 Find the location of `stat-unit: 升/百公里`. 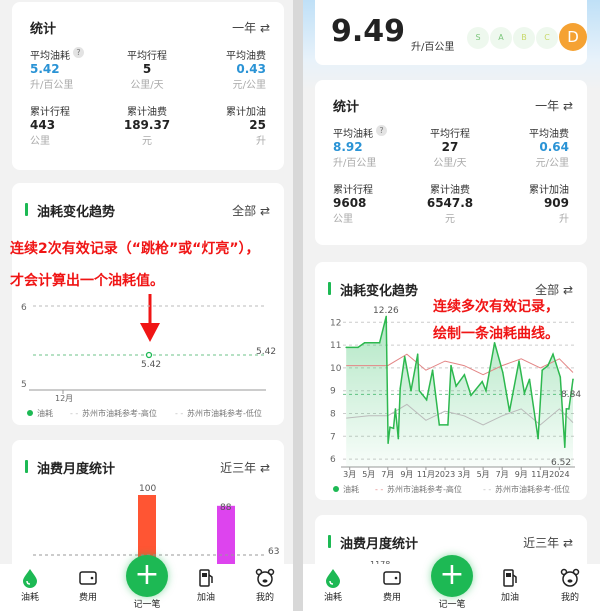

stat-unit: 升/百公里 is located at coordinates (52, 85).